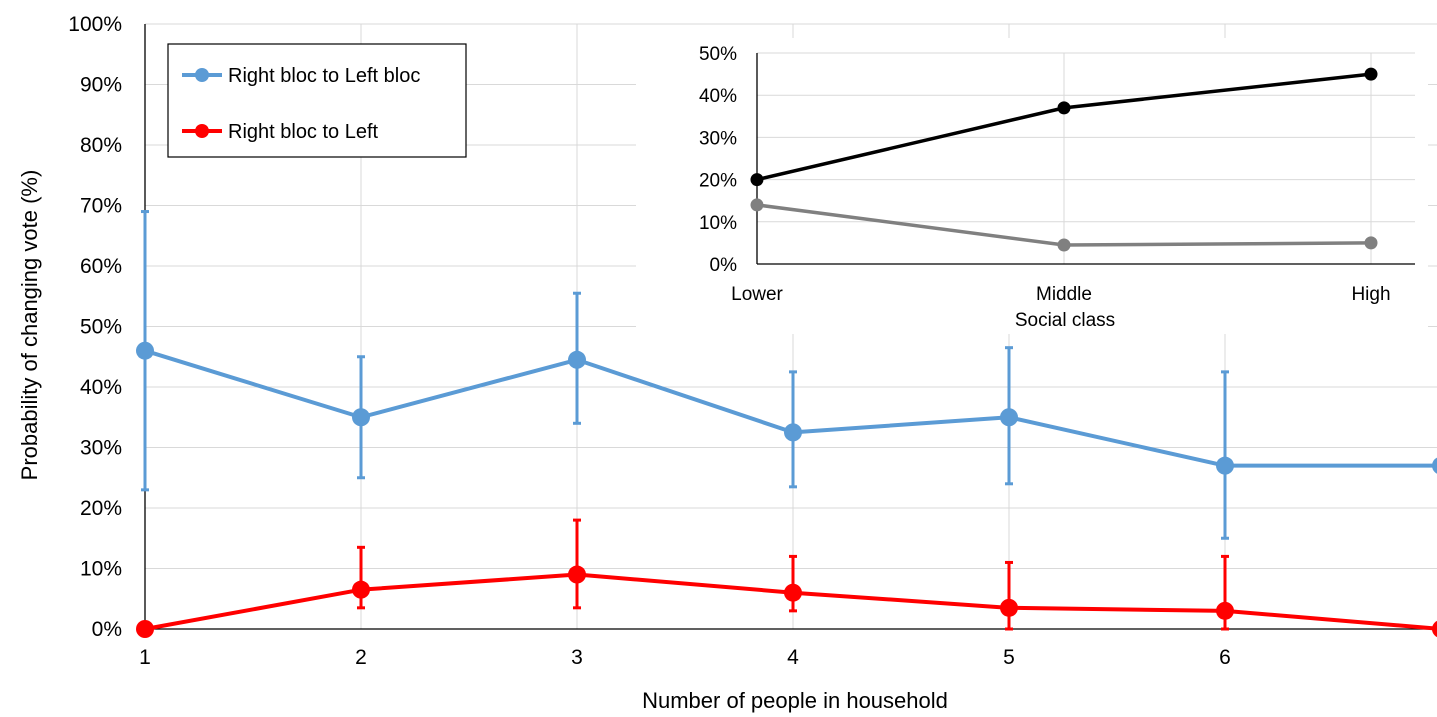  I want to click on main-y-tick-labels: 0% 10% 20% 30% 40% 50% 60% 70% 80% 90% 100%, so click(95, 327).